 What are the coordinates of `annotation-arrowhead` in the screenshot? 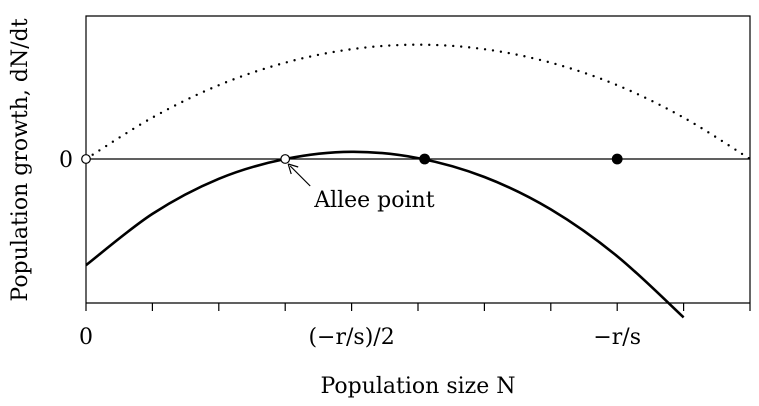 It's located at (293, 169).